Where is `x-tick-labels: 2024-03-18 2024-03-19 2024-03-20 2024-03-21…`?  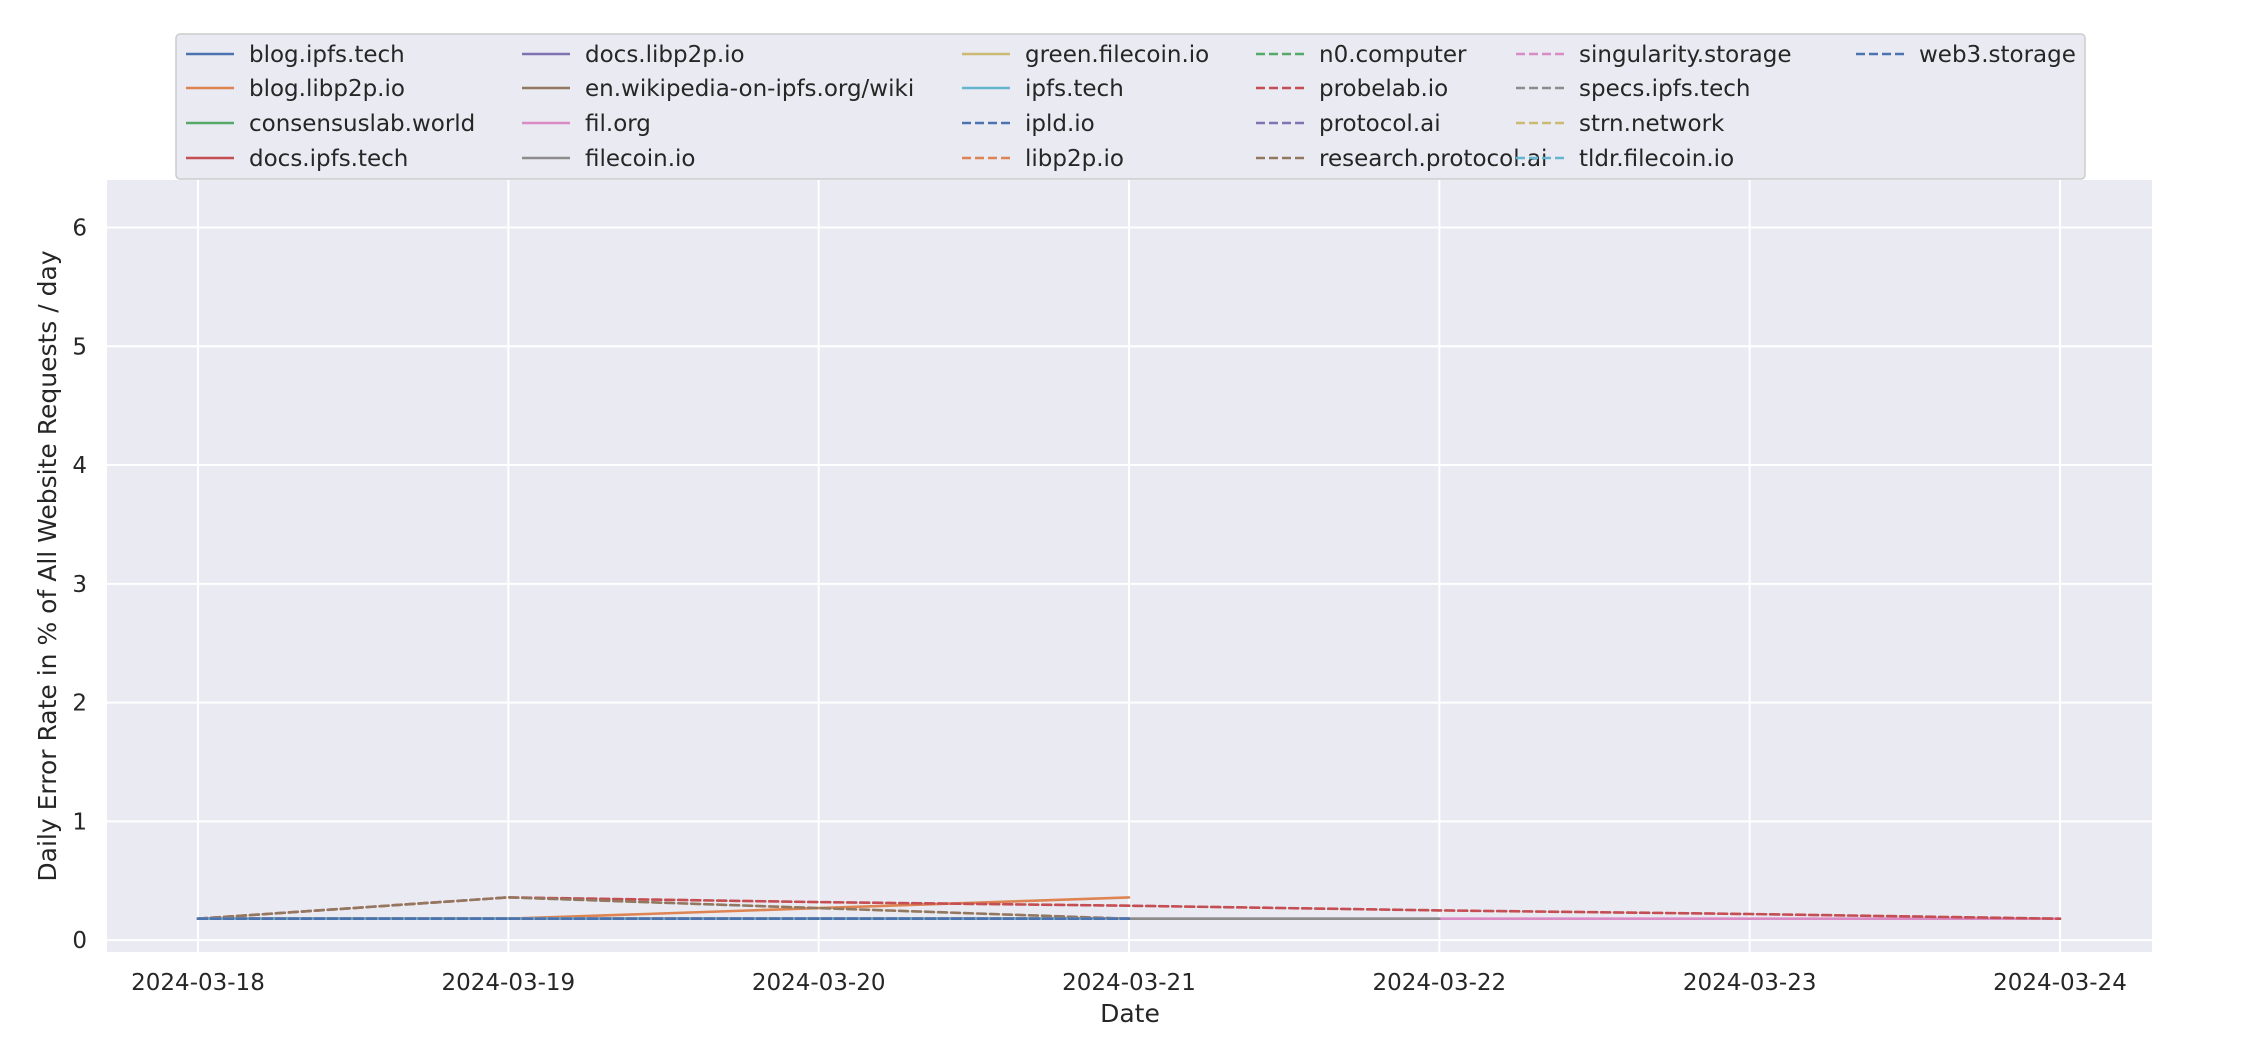
x-tick-labels: 2024-03-18 2024-03-19 2024-03-20 2024-03-21… is located at coordinates (1129, 983).